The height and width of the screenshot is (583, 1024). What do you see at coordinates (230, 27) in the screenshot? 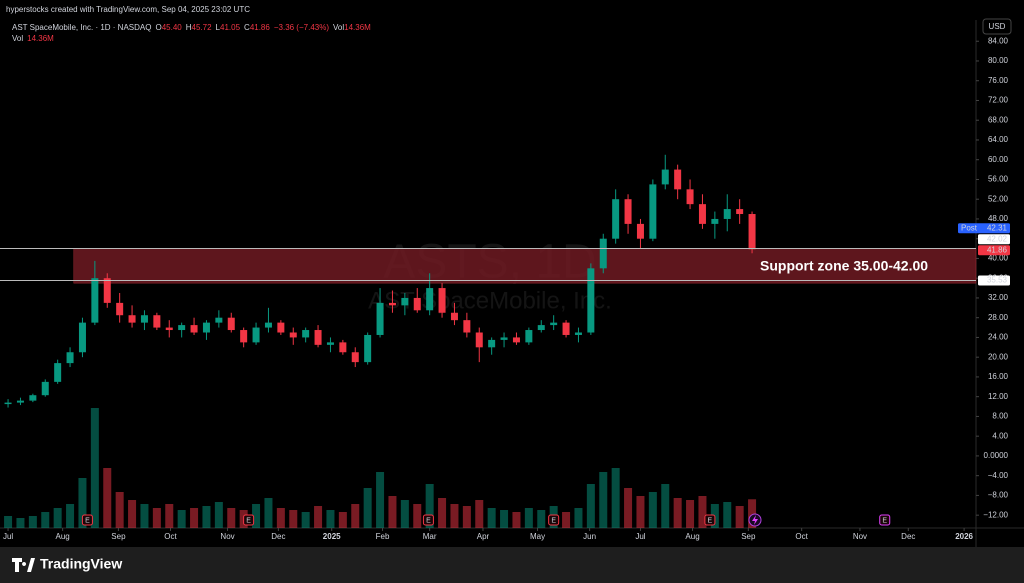
I see `ohlc-value: 41.05` at bounding box center [230, 27].